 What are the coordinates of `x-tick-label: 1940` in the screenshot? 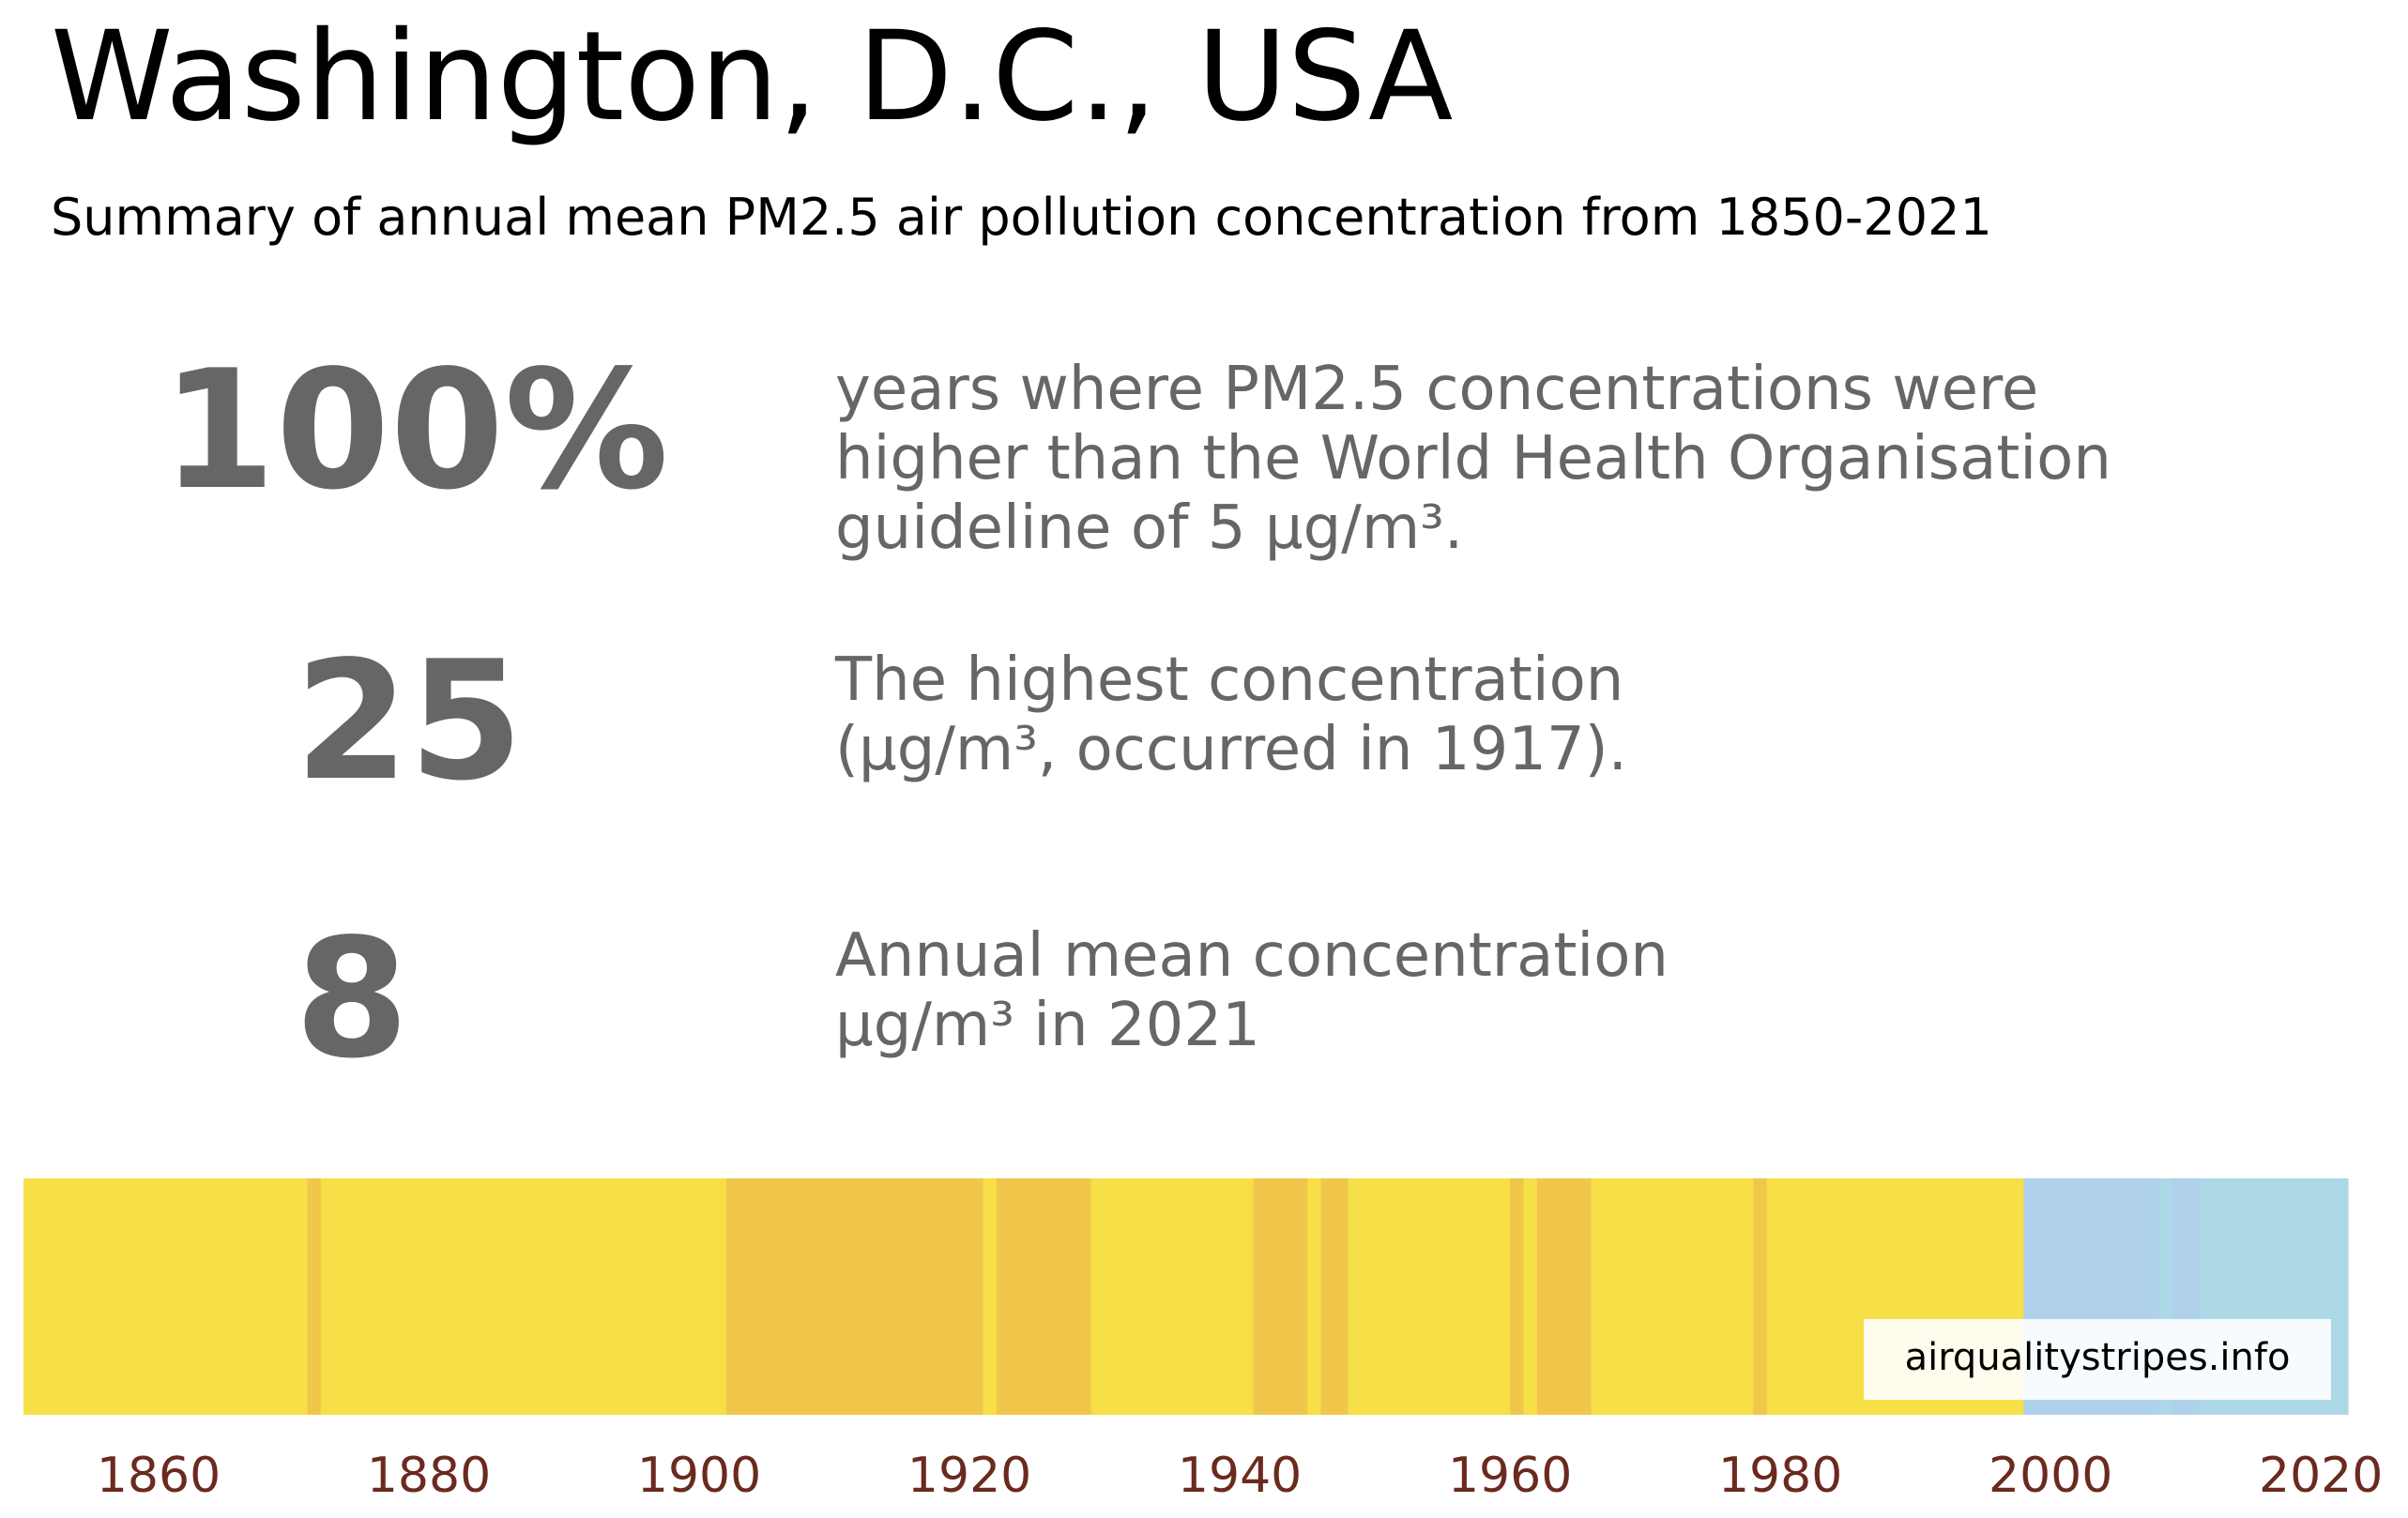 It's located at (1240, 1476).